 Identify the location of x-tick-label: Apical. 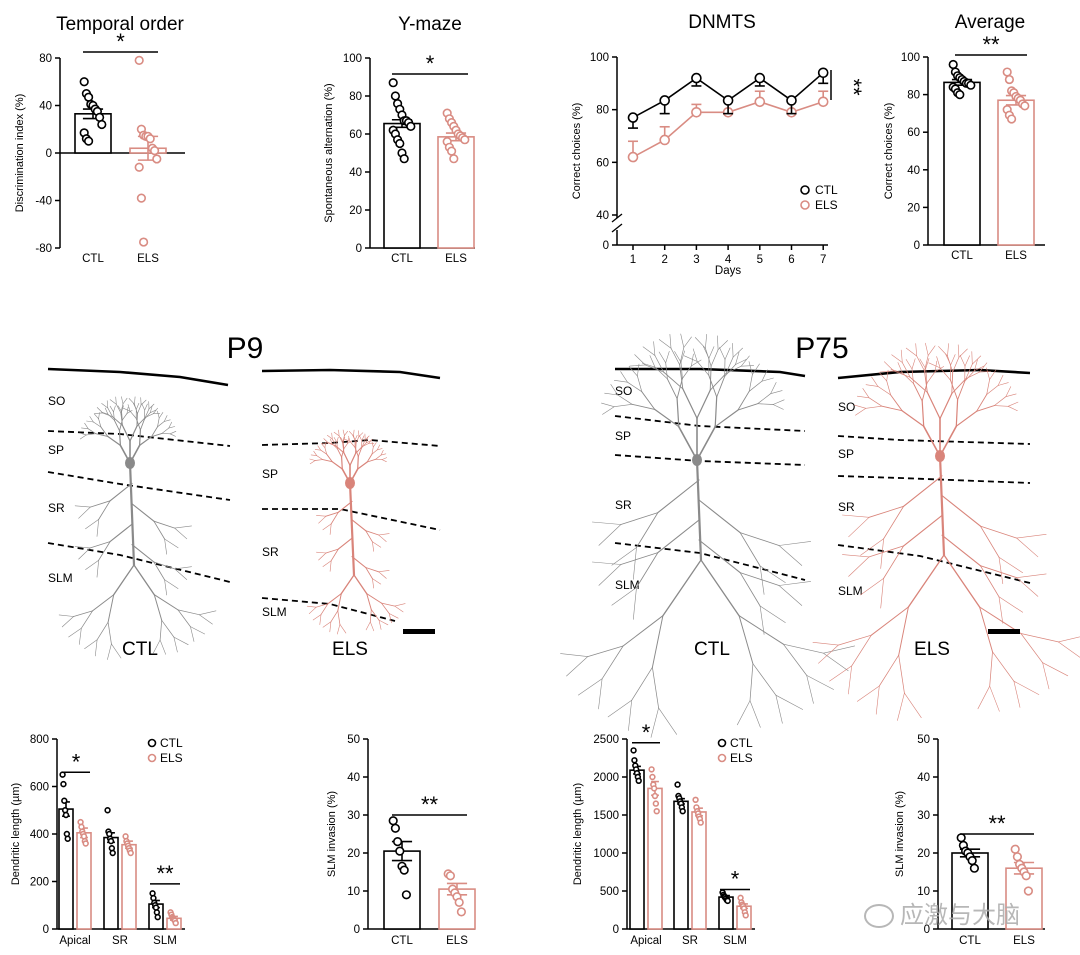
(645, 941).